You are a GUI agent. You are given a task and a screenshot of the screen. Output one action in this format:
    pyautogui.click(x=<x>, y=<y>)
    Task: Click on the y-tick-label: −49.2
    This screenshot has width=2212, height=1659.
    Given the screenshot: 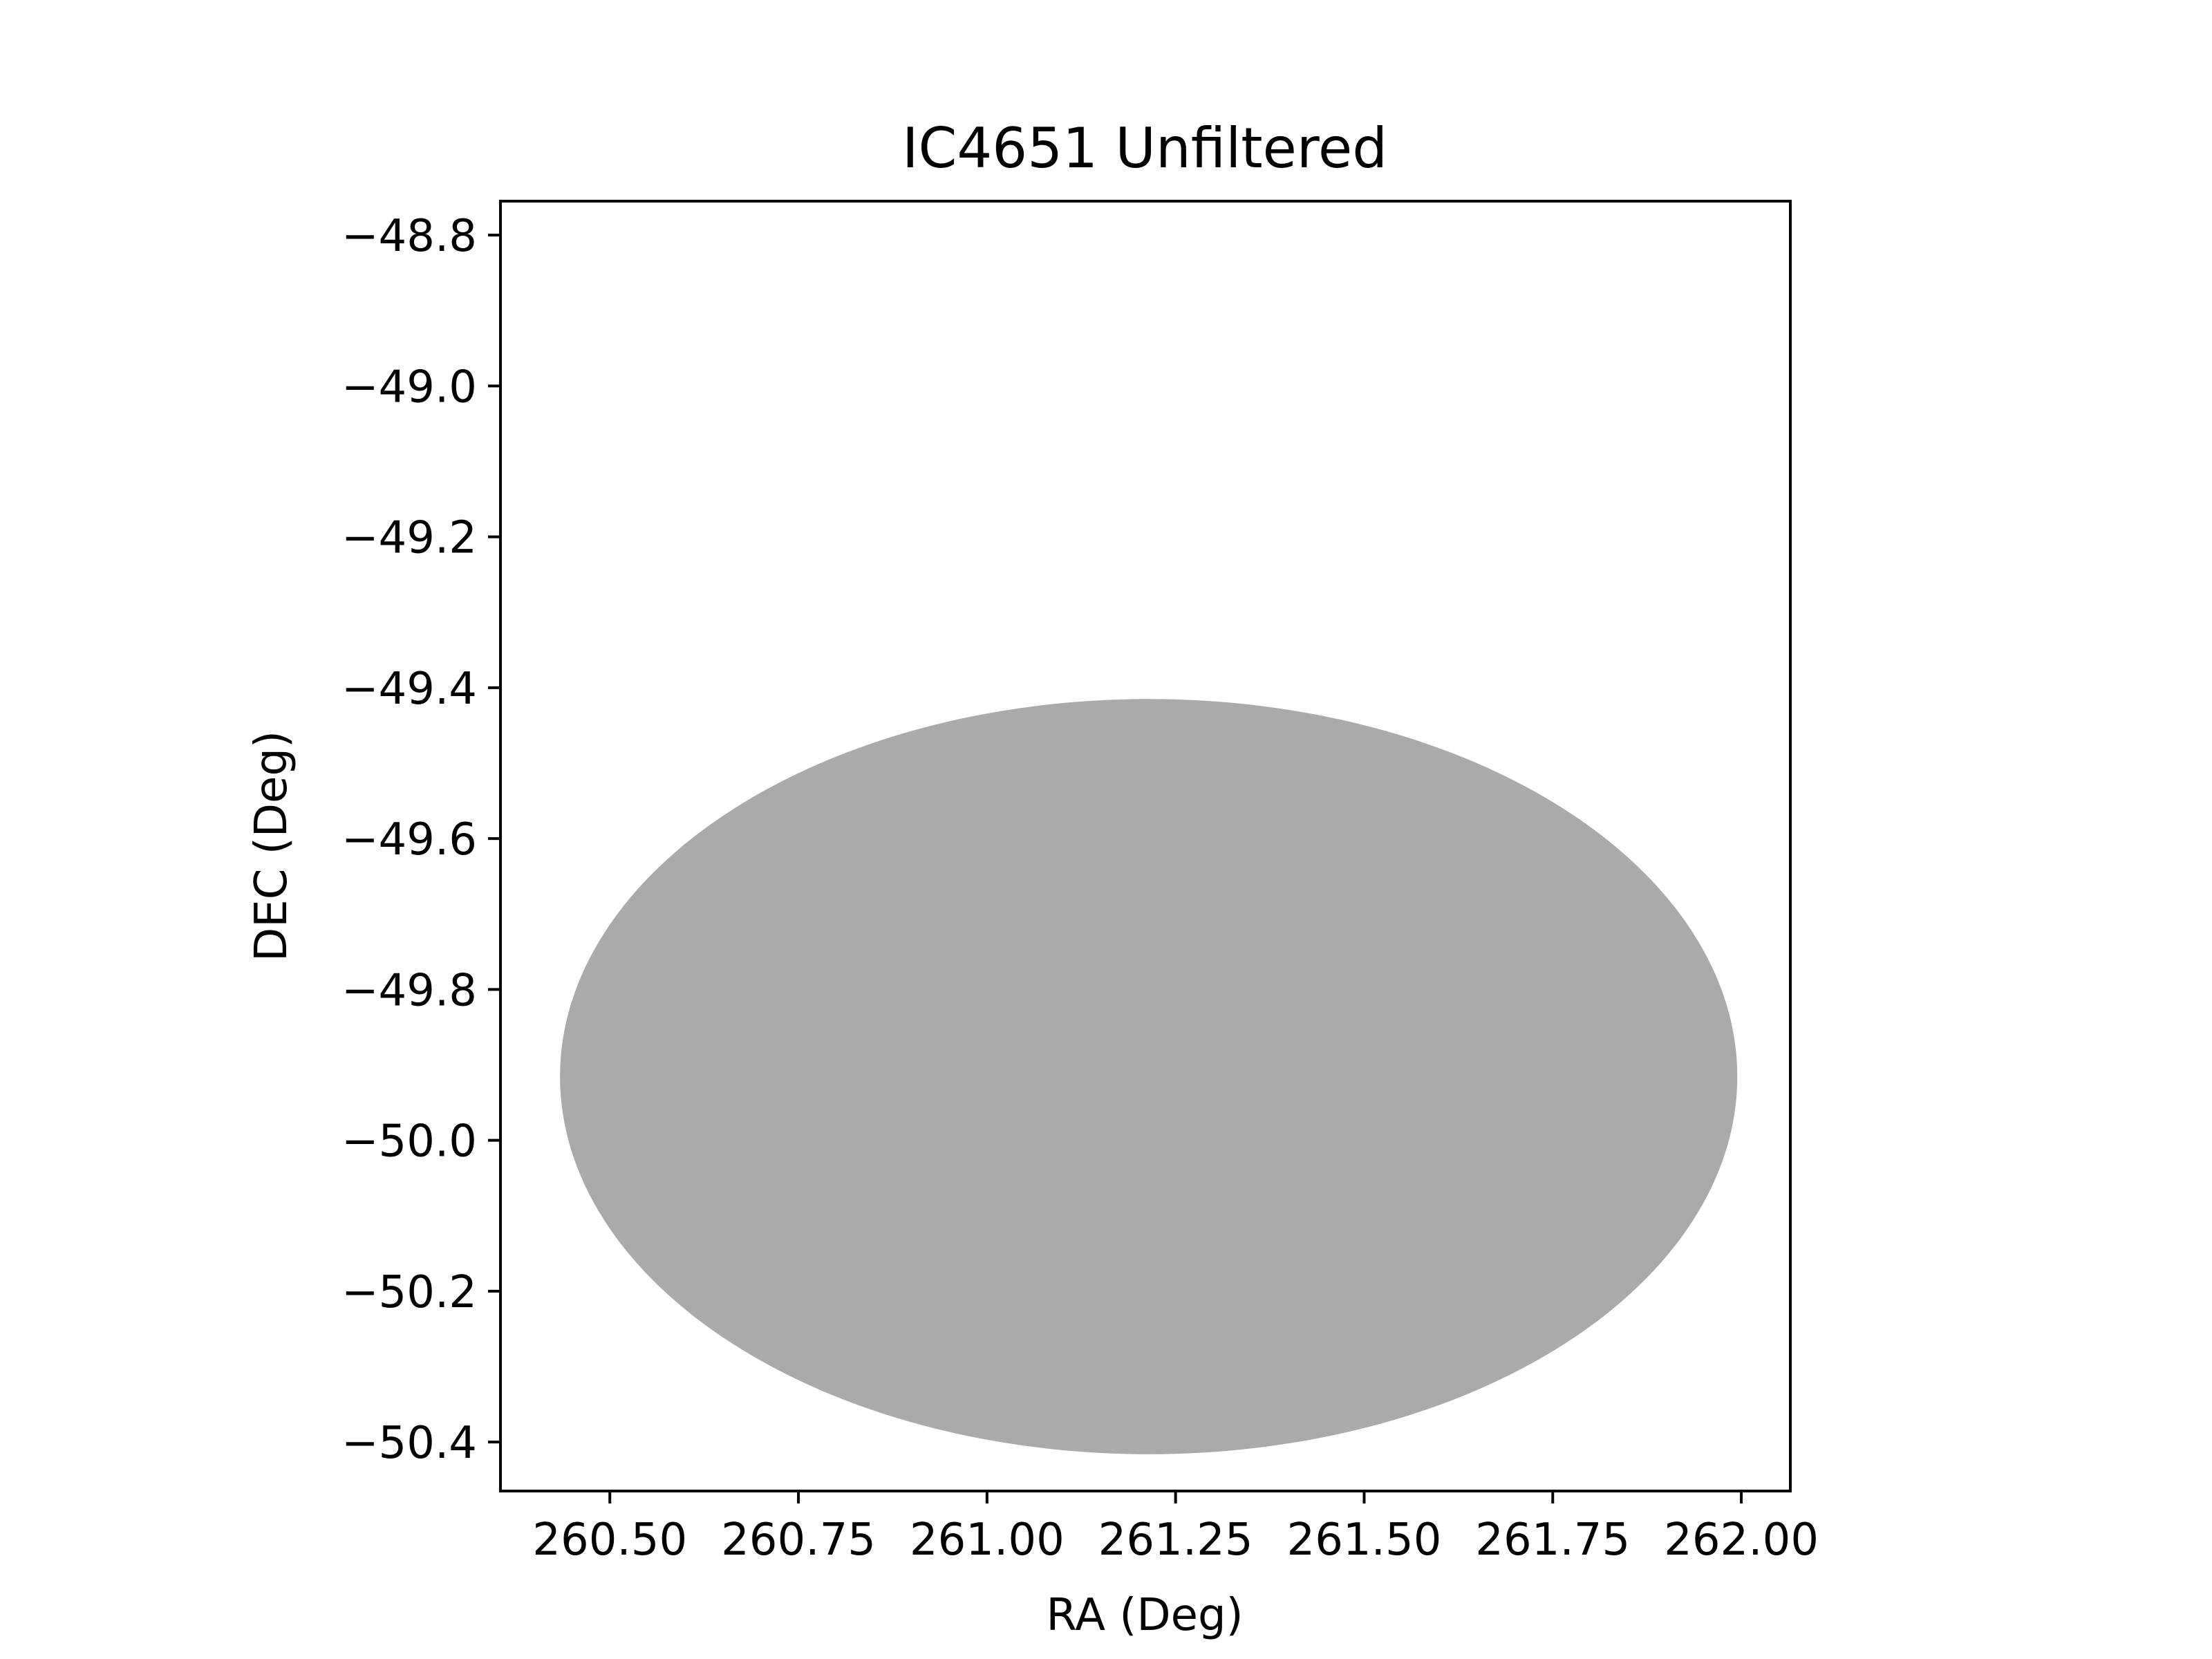 What is the action you would take?
    pyautogui.click(x=409, y=538)
    